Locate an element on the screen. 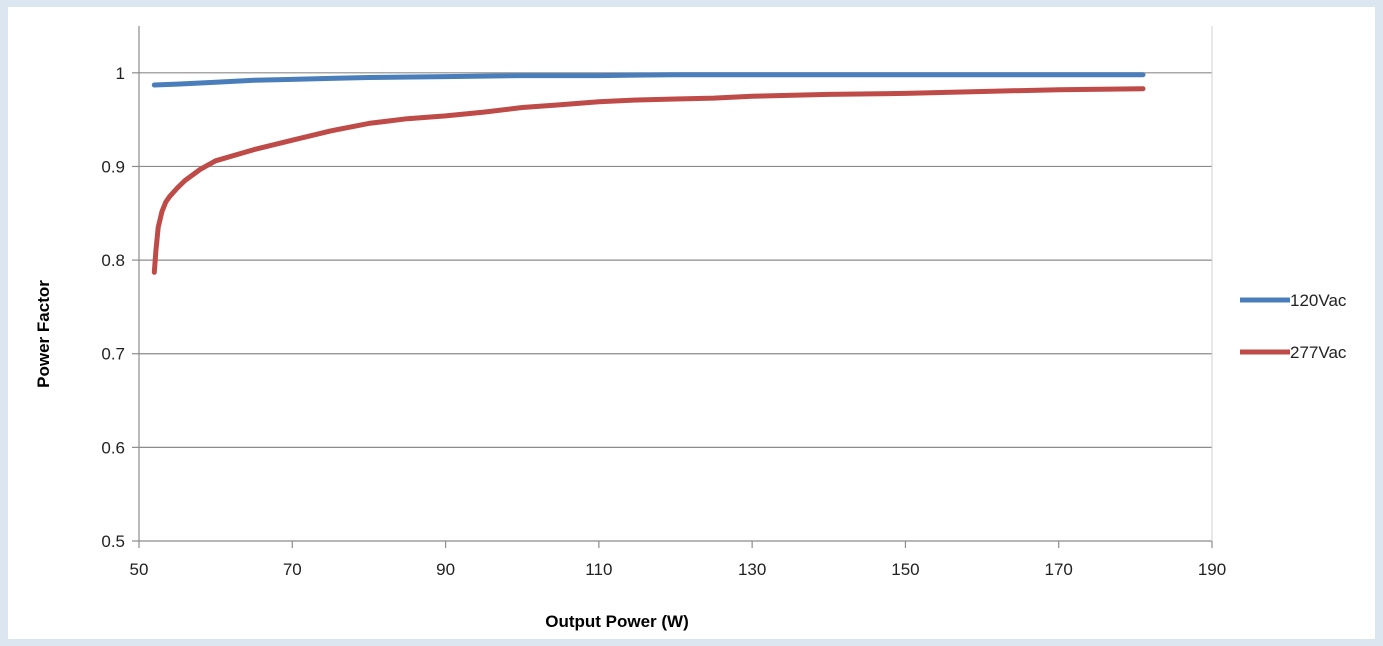 This screenshot has height=646, width=1383. x-tick-label: 170 is located at coordinates (1059, 569).